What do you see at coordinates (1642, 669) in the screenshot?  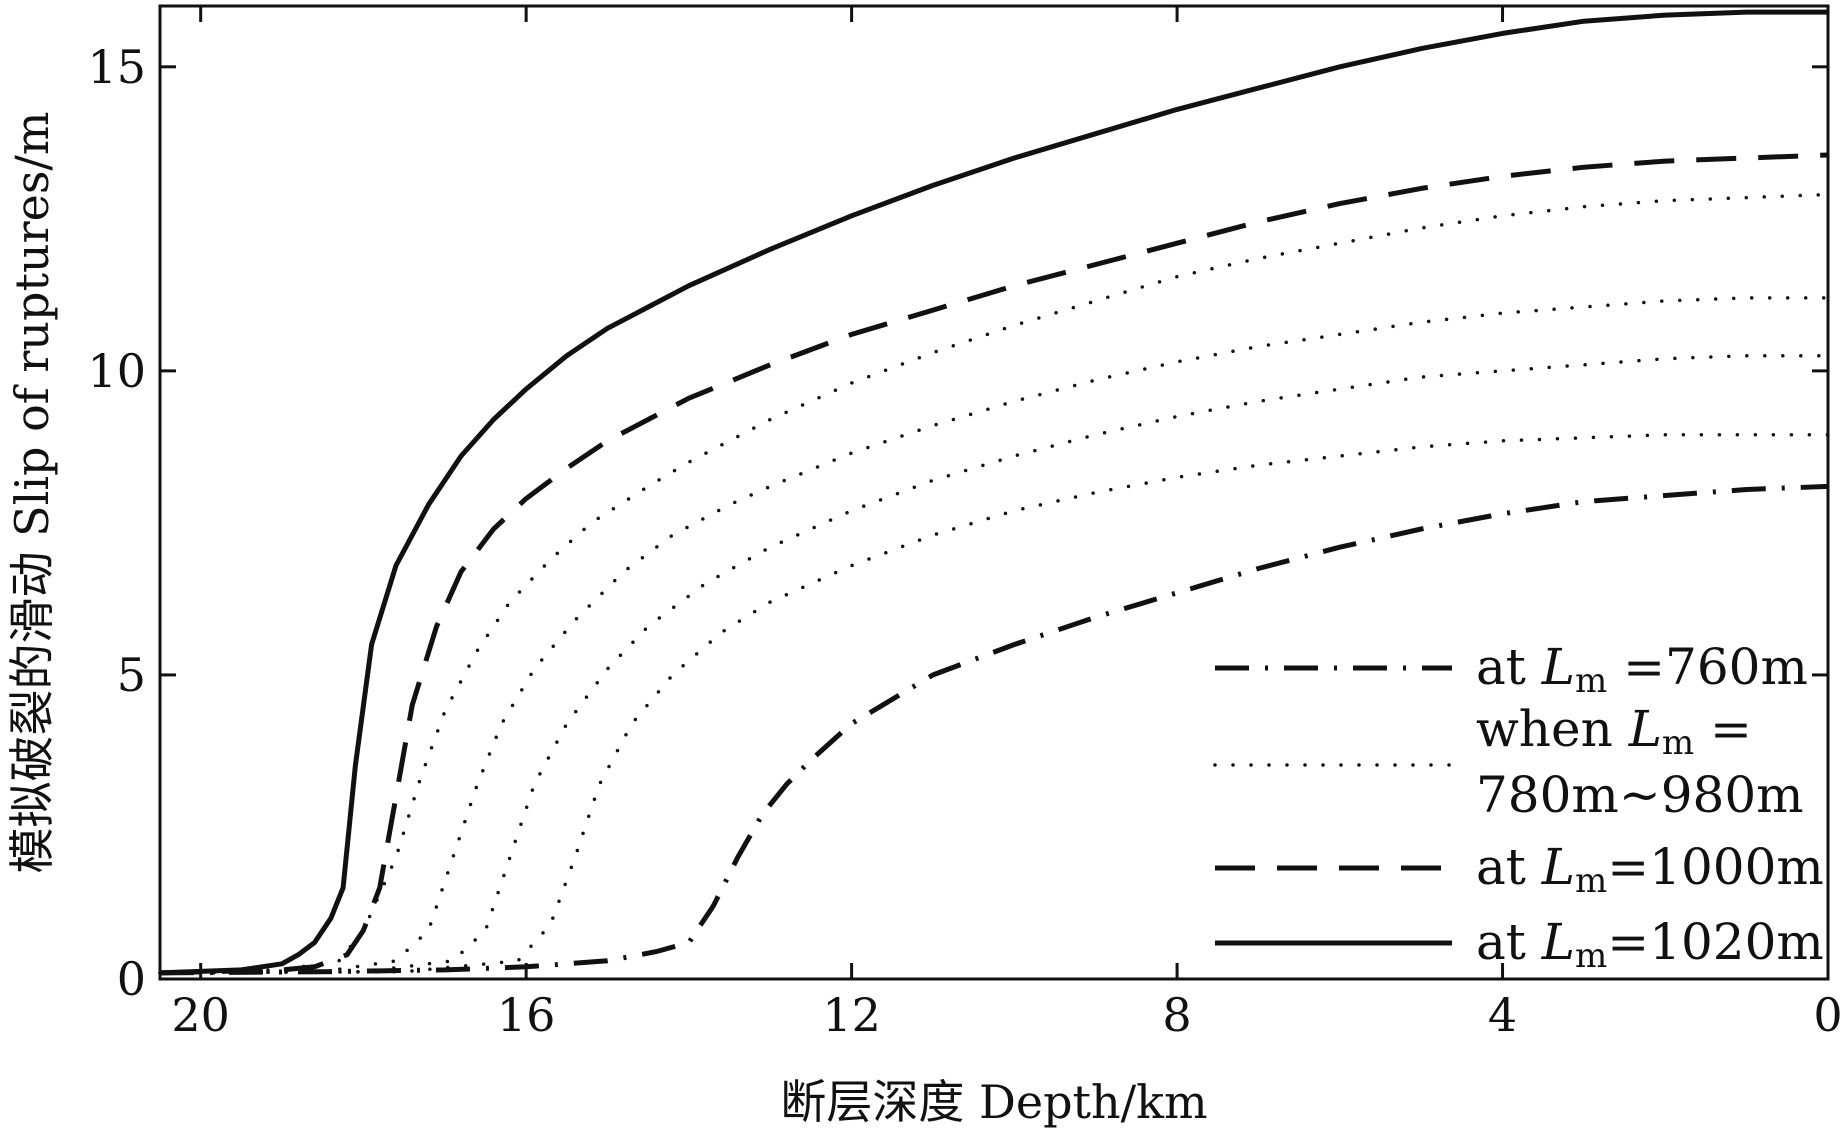 I see `legend-label-1: at Lm =760m` at bounding box center [1642, 669].